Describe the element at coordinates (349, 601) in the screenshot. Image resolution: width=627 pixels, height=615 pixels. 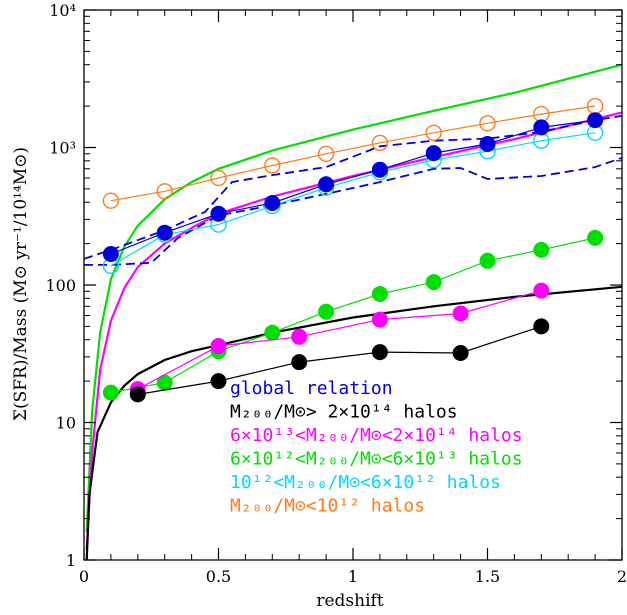
I see `x-axis-title: redshift` at that location.